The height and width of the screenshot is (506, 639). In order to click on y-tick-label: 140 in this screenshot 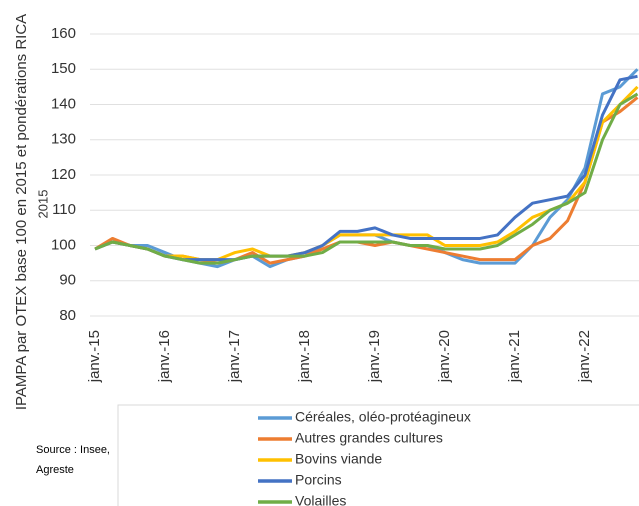, I will do `click(63, 103)`.